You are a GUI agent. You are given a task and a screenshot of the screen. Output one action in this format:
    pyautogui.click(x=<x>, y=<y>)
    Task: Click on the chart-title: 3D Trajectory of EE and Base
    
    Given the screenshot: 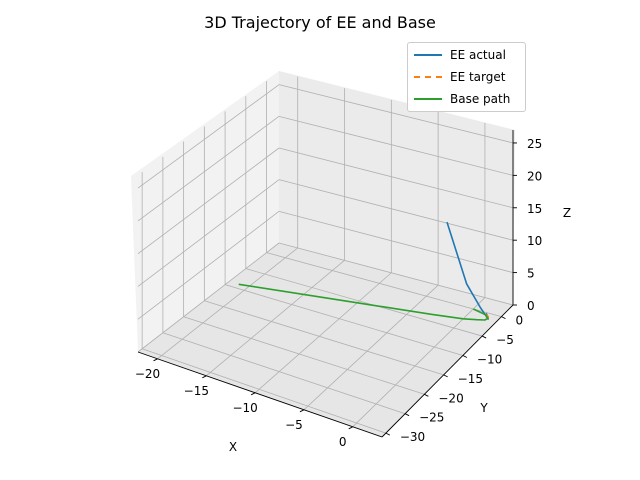 What is the action you would take?
    pyautogui.click(x=320, y=22)
    